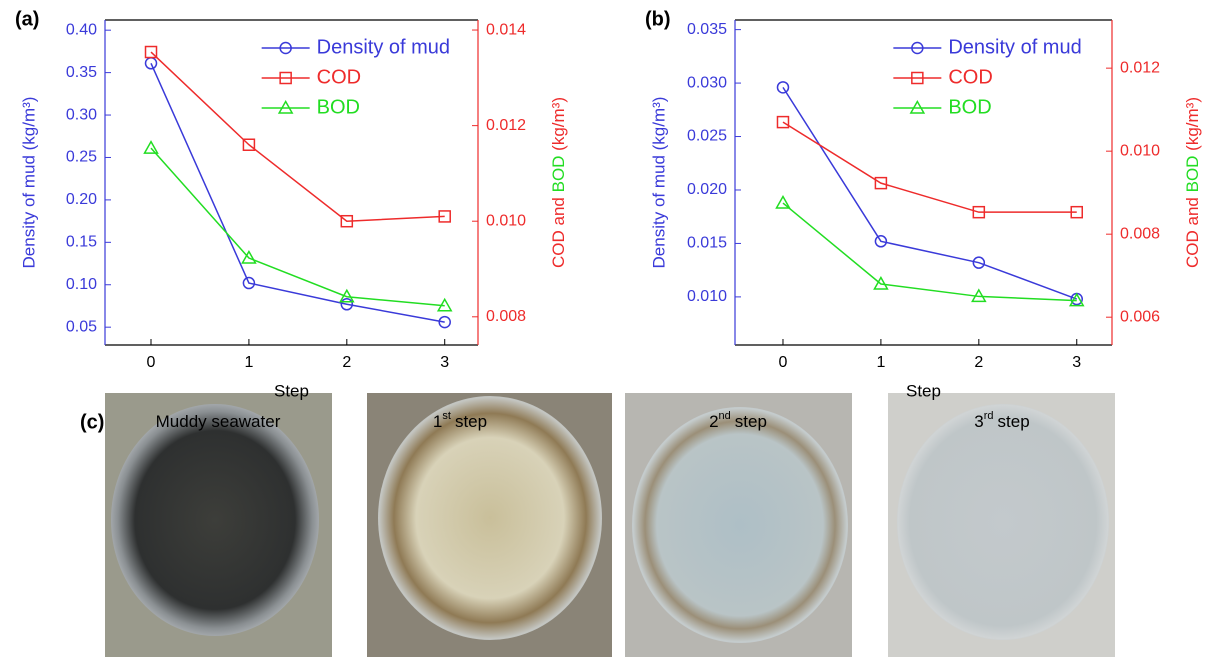  I want to click on caption-text: 2, so click(713, 421).